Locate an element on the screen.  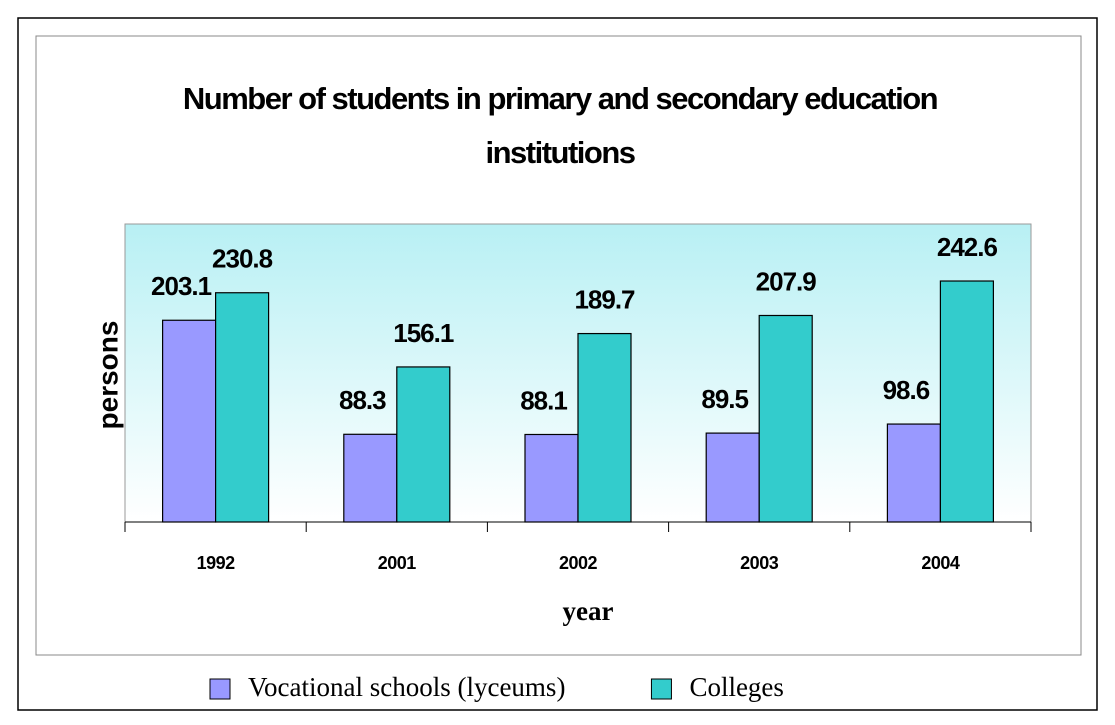
x-axis-label: year is located at coordinates (588, 611).